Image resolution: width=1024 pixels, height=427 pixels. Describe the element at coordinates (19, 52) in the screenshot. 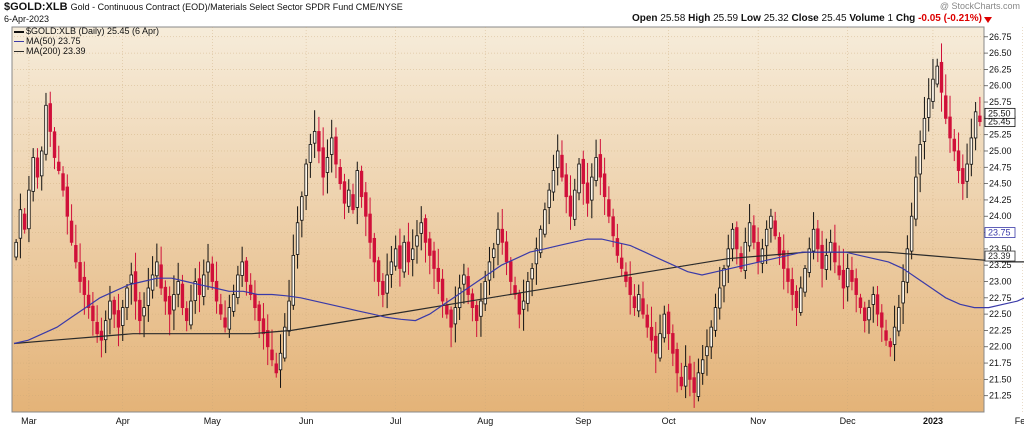

I see `legend-swatch-ma200` at that location.